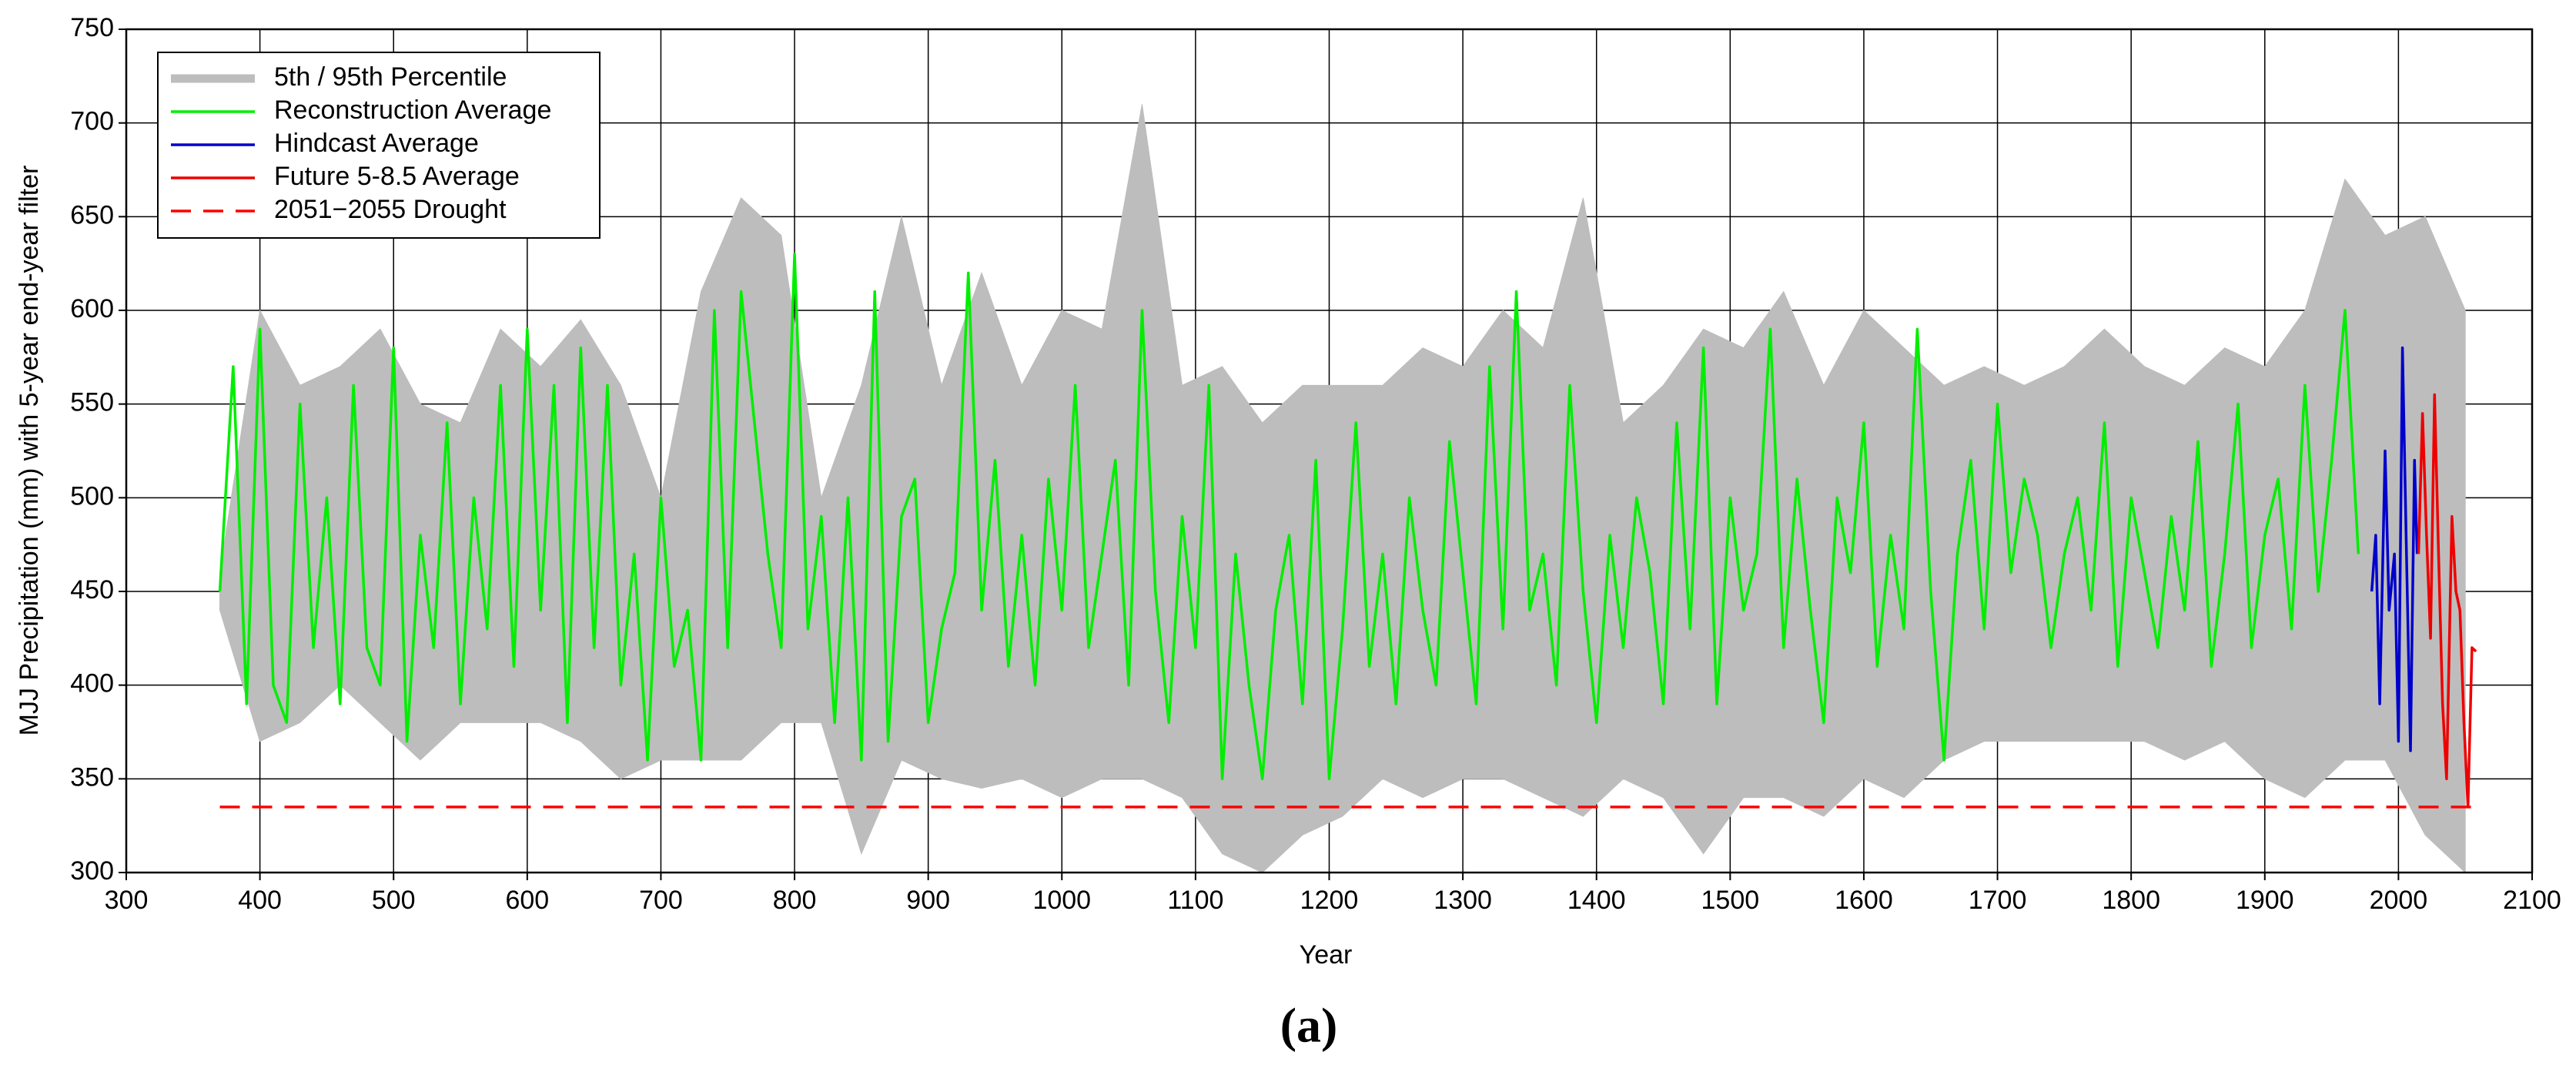  Describe the element at coordinates (2265, 900) in the screenshot. I see `x-tick-label: 1900` at that location.